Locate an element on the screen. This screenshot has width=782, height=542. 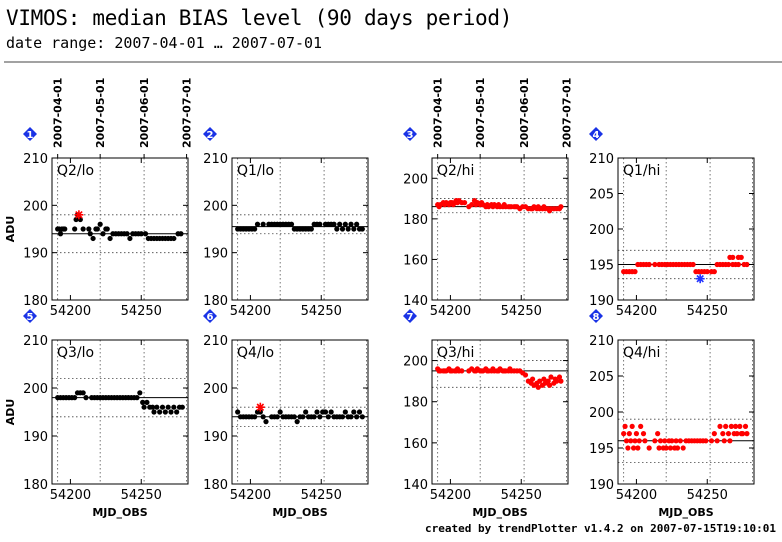
panel-label: Q1/lo is located at coordinates (255, 171).